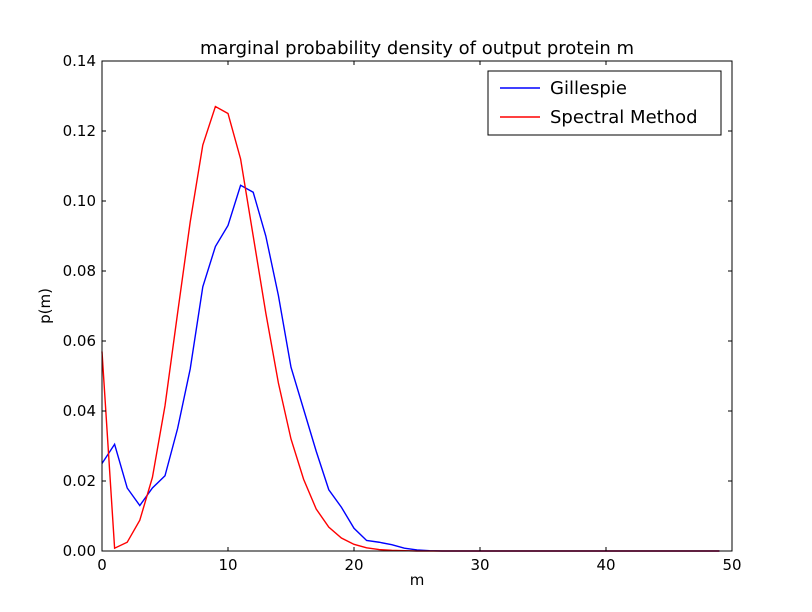 The width and height of the screenshot is (812, 612). I want to click on legend-label-spectral-method: Spectral Method, so click(624, 117).